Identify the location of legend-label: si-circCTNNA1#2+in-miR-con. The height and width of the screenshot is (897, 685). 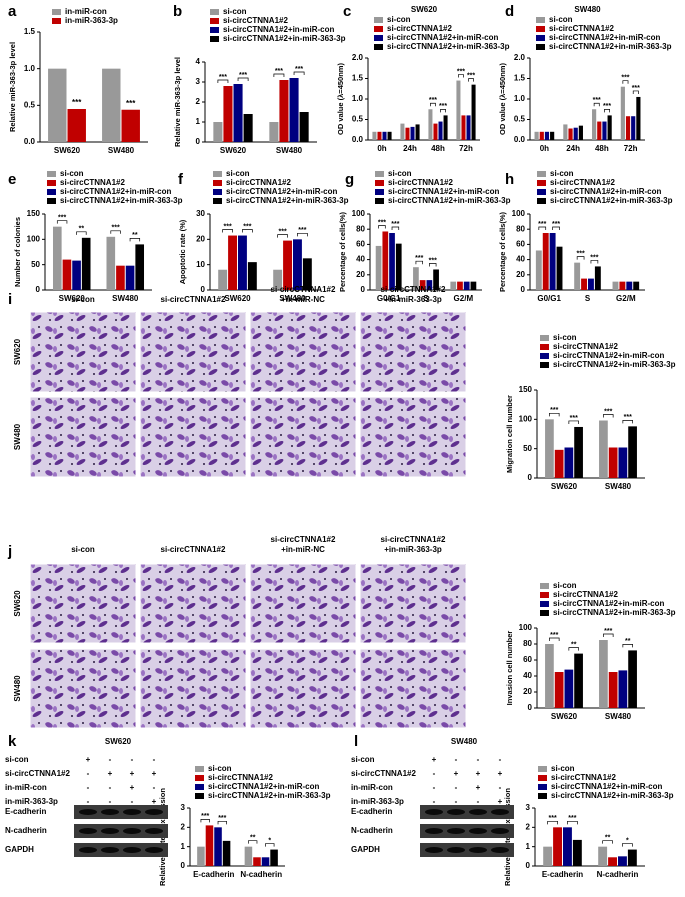
(608, 603).